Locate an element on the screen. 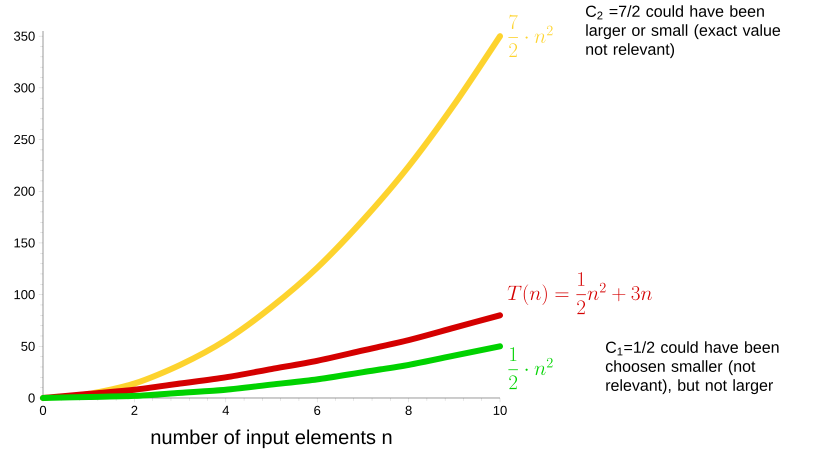 This screenshot has height=463, width=826. series-label: $\dfrac{7}{2}\cdot n^2$ is located at coordinates (530, 35).